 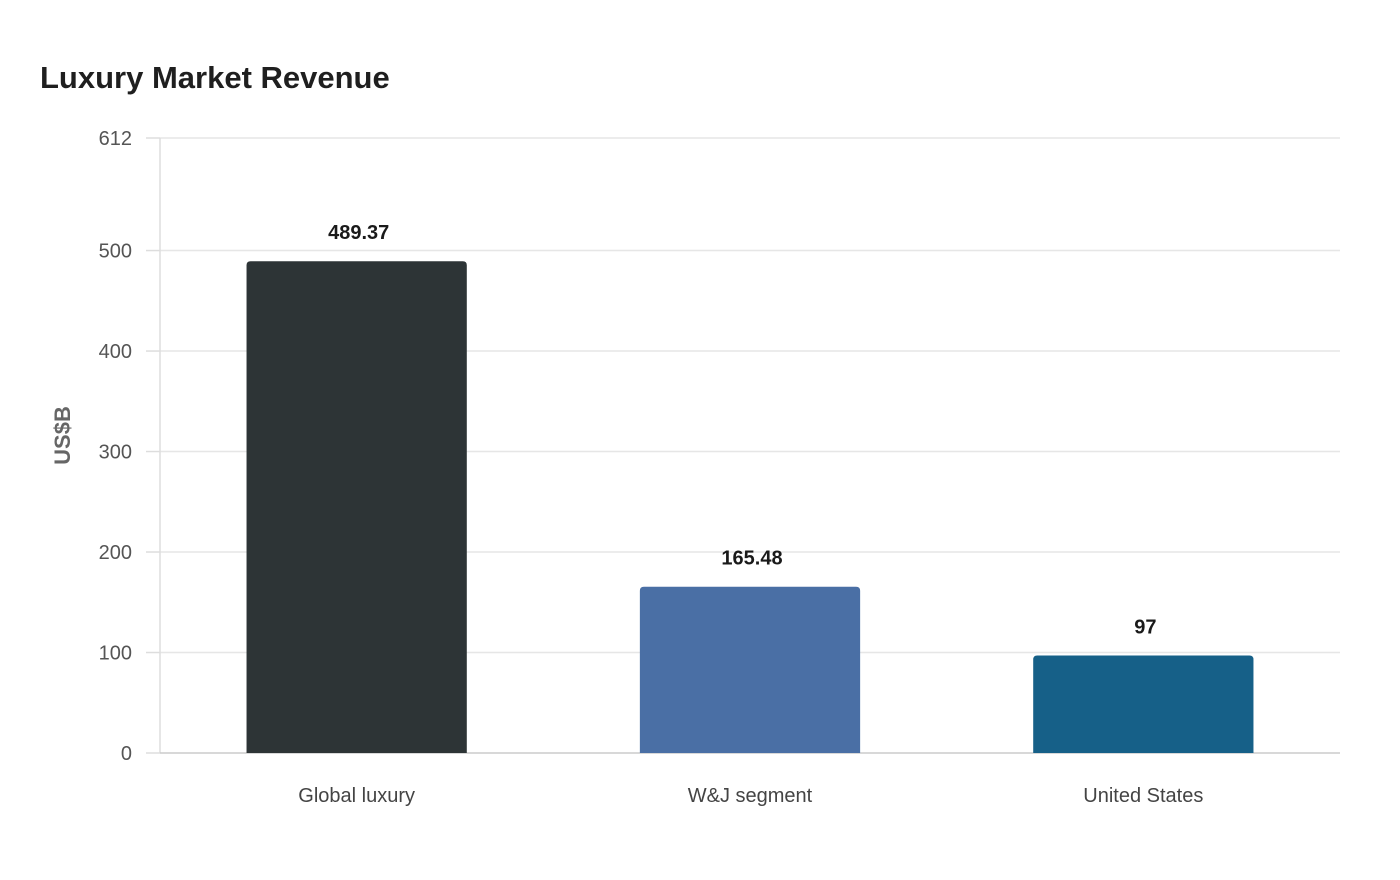 I want to click on data-label: 165.48, so click(x=751, y=559).